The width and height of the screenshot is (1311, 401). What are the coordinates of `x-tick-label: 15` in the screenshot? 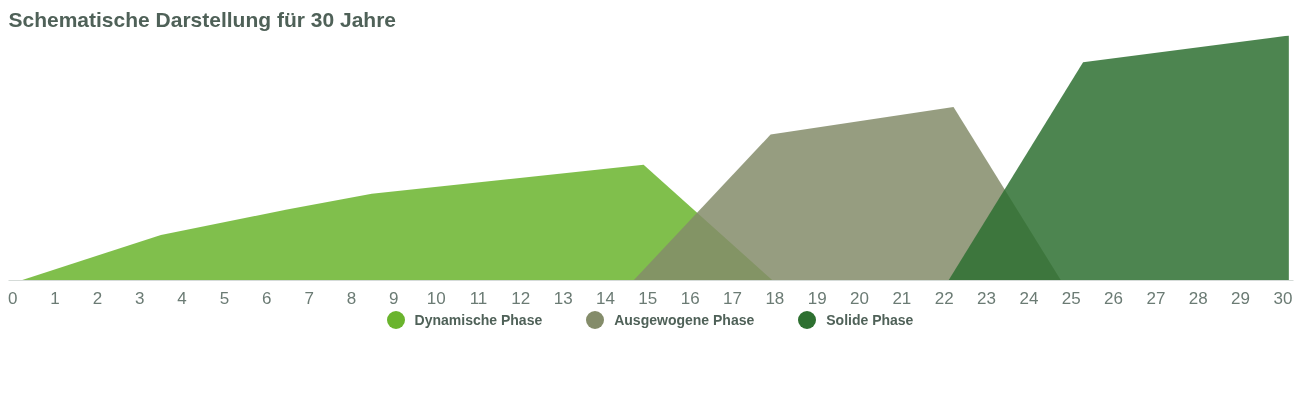 It's located at (648, 298).